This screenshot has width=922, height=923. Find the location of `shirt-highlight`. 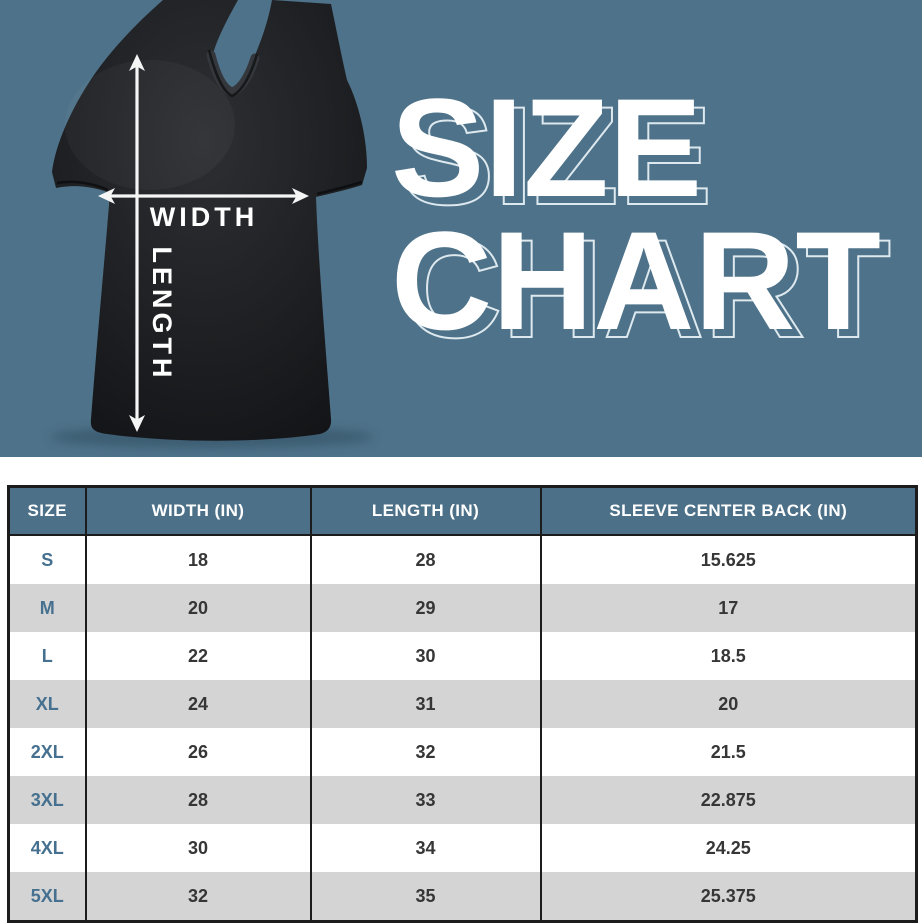

shirt-highlight is located at coordinates (150, 125).